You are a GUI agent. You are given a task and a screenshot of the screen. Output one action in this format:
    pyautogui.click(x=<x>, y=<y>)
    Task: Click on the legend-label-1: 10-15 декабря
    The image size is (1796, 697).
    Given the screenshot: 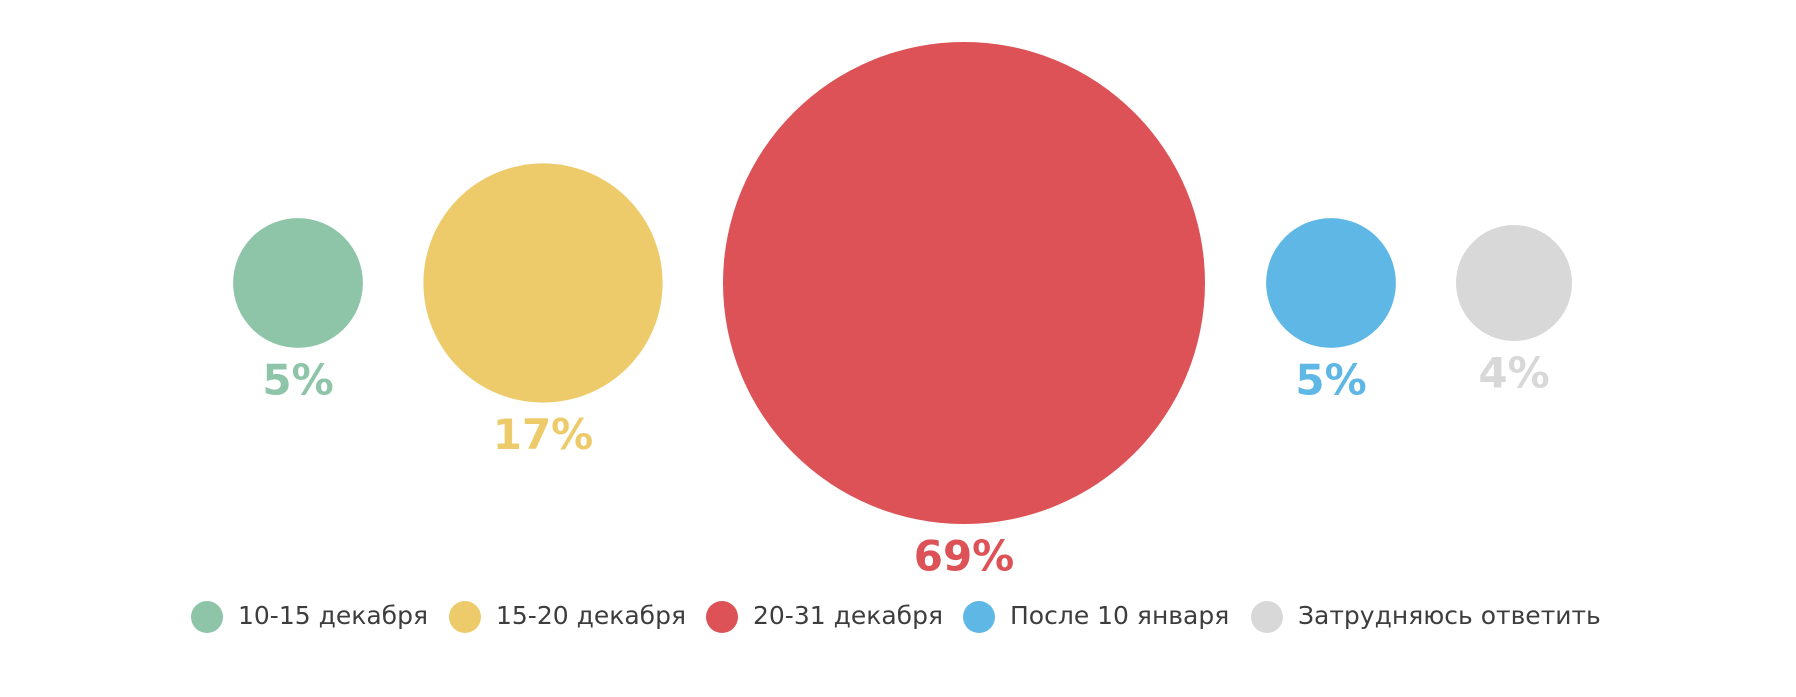 What is the action you would take?
    pyautogui.click(x=333, y=615)
    